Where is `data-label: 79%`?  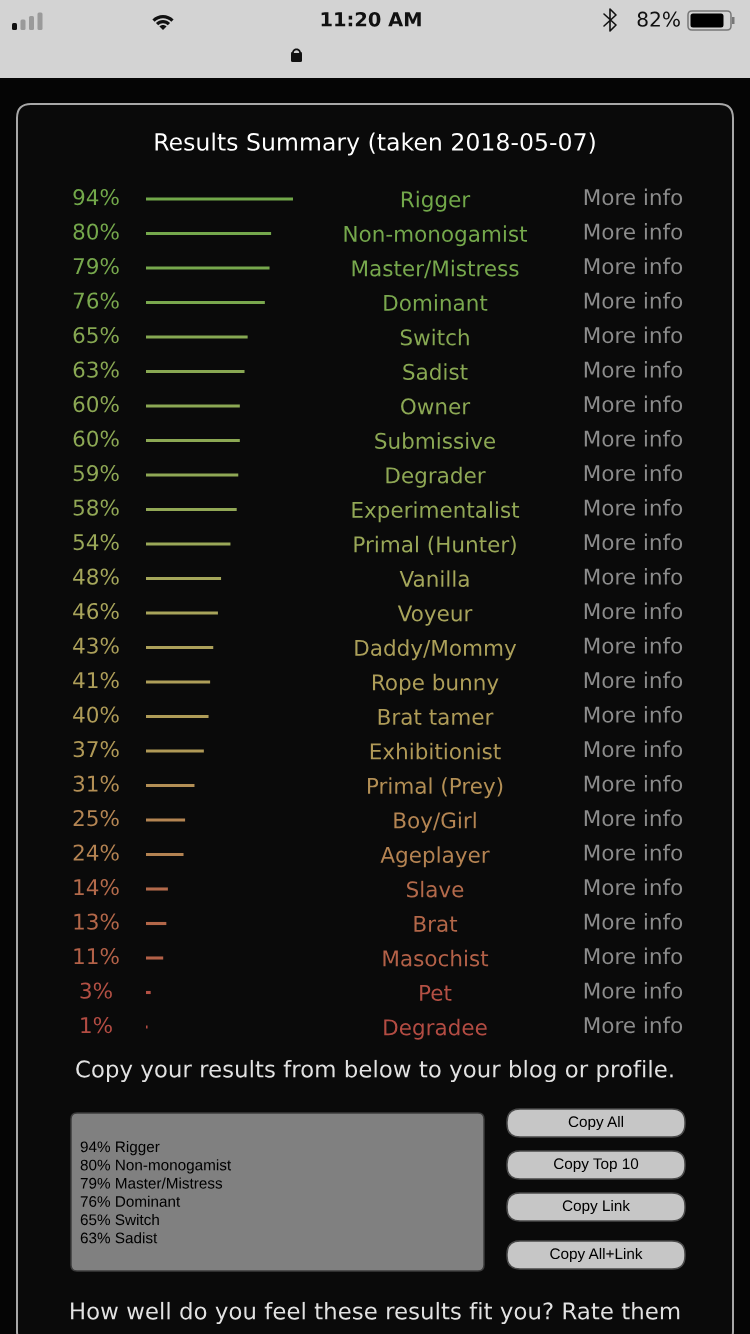
data-label: 79% is located at coordinates (96, 266).